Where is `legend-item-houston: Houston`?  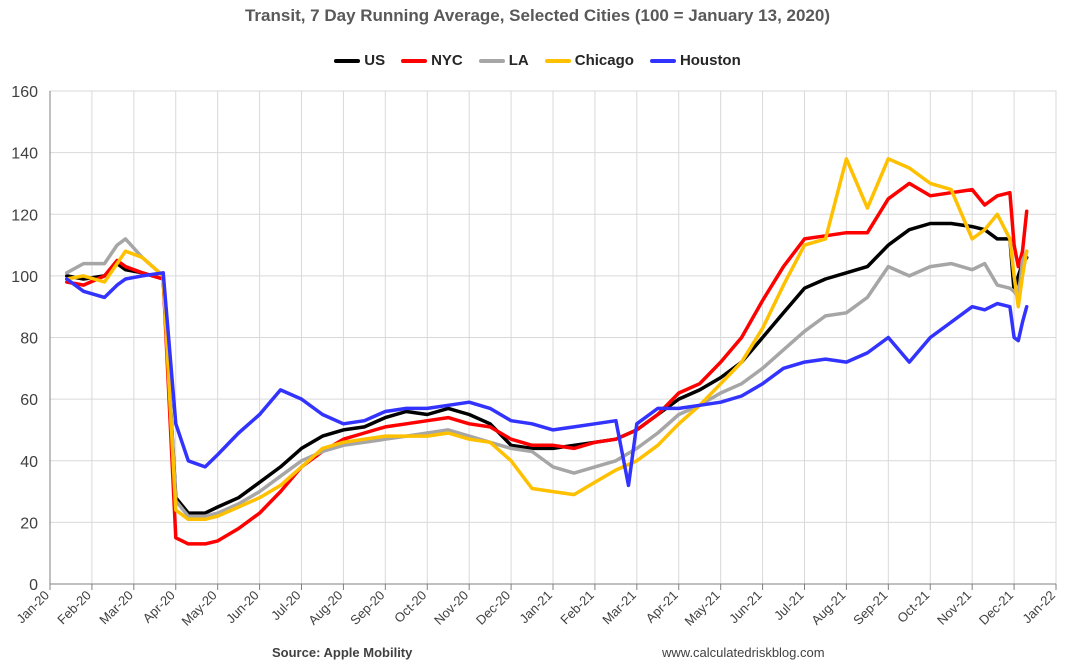 legend-item-houston: Houston is located at coordinates (695, 60).